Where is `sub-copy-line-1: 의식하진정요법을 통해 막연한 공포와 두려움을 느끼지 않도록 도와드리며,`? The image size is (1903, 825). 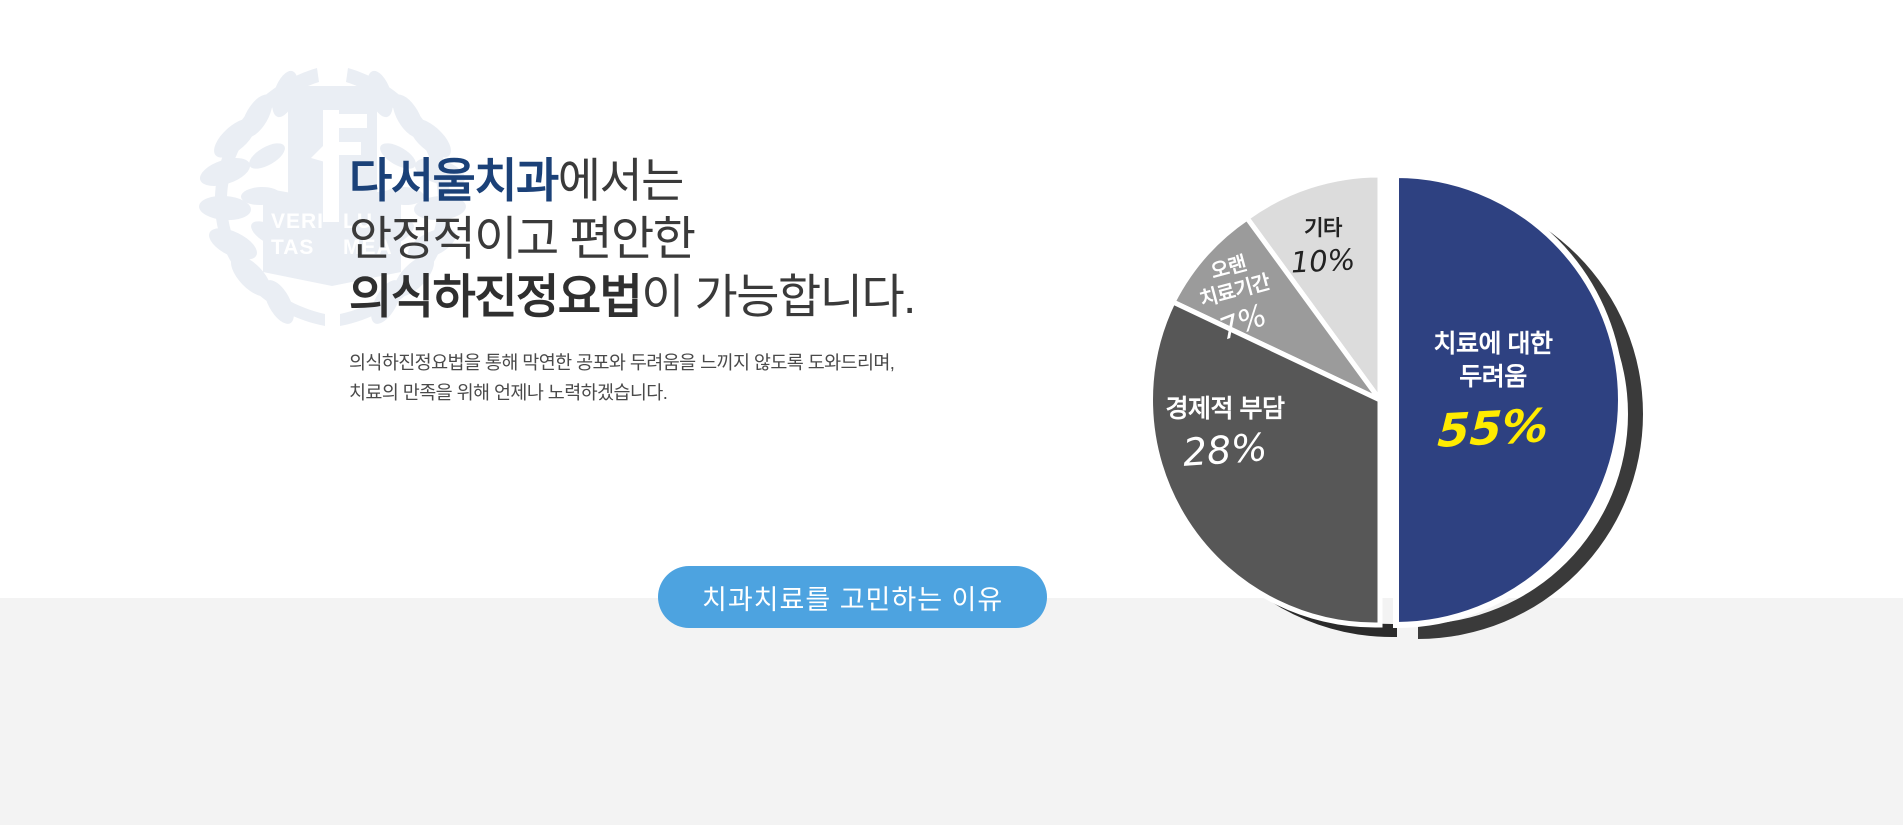 sub-copy-line-1: 의식하진정요법을 통해 막연한 공포와 두려움을 느끼지 않도록 도와드리며, is located at coordinates (622, 362).